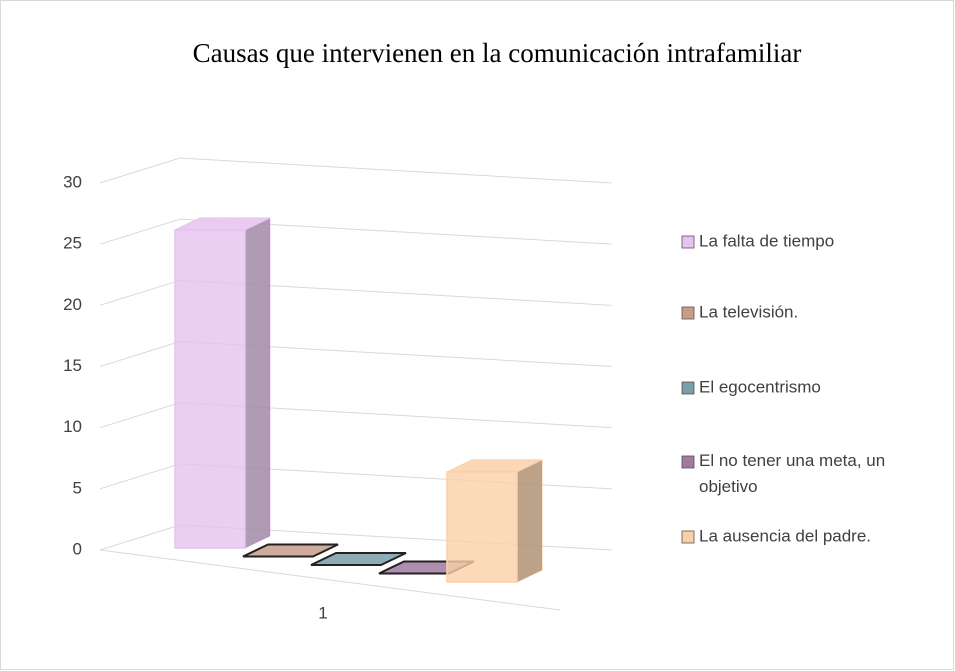 The height and width of the screenshot is (671, 955). What do you see at coordinates (72, 181) in the screenshot?
I see `y-tick-label: 30` at bounding box center [72, 181].